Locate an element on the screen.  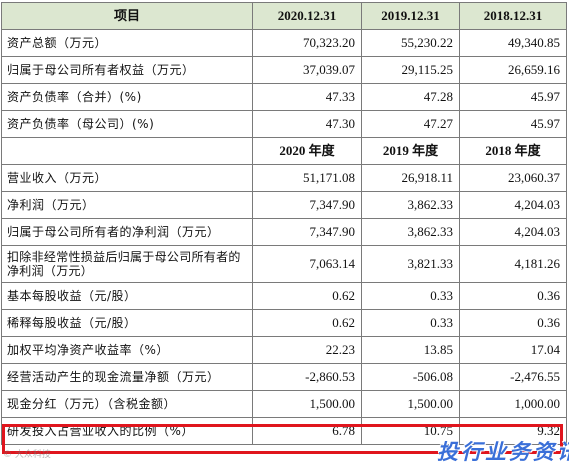
row-label: 研发投入占营业收入的比例（%） is located at coordinates (127, 431).